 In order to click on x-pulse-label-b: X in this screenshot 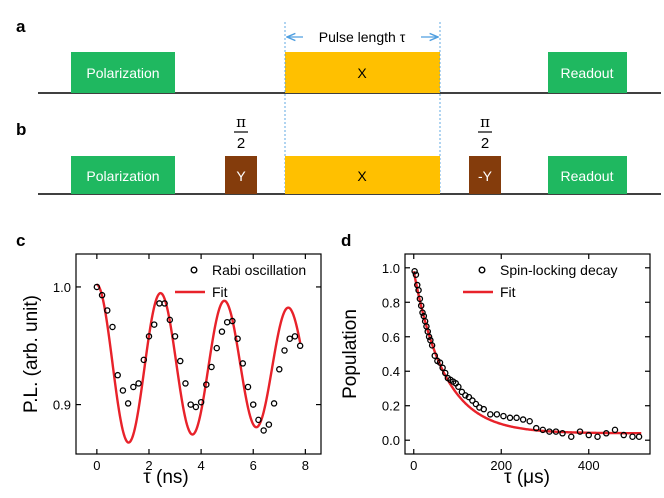, I will do `click(362, 176)`.